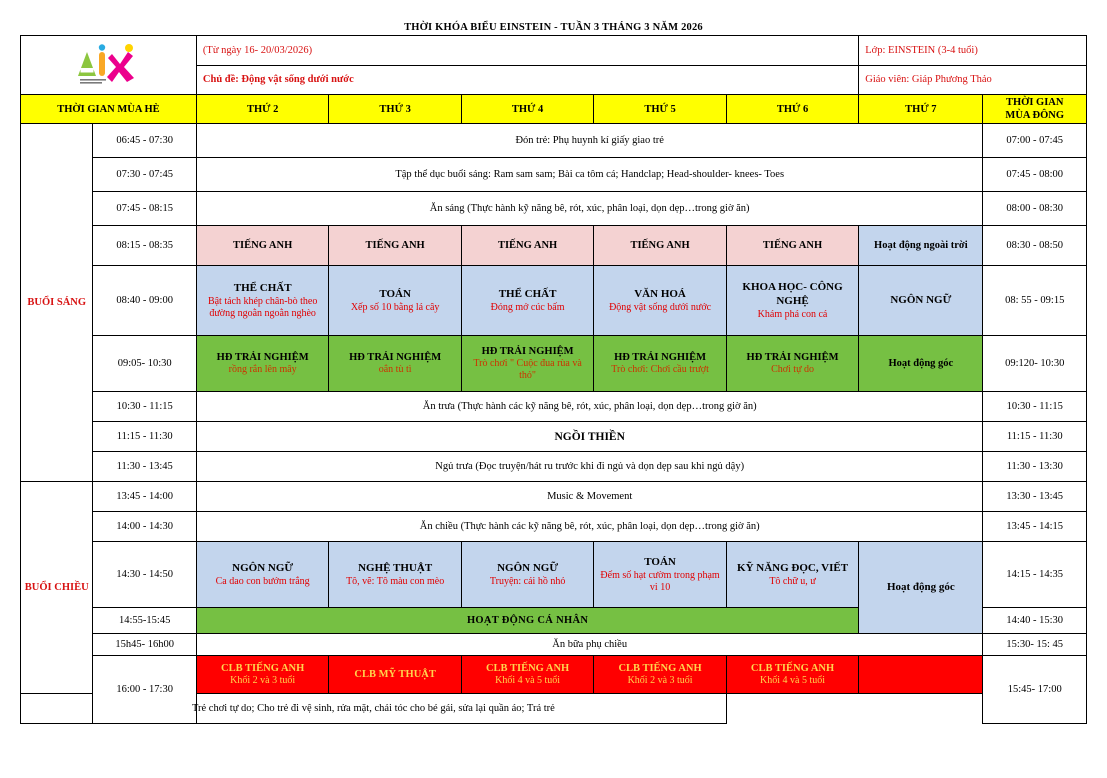 The image size is (1107, 778). What do you see at coordinates (660, 246) in the screenshot?
I see `activity-r4-day4: TIẾNG ANH` at bounding box center [660, 246].